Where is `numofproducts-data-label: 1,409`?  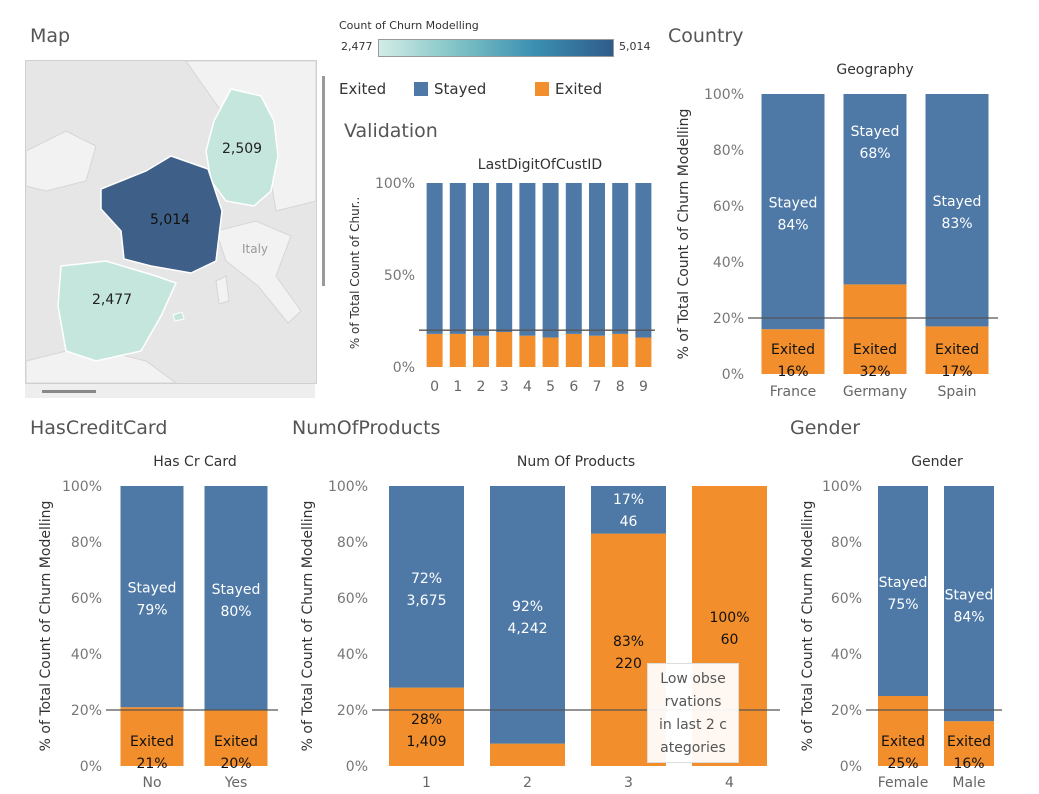 numofproducts-data-label: 1,409 is located at coordinates (426, 742).